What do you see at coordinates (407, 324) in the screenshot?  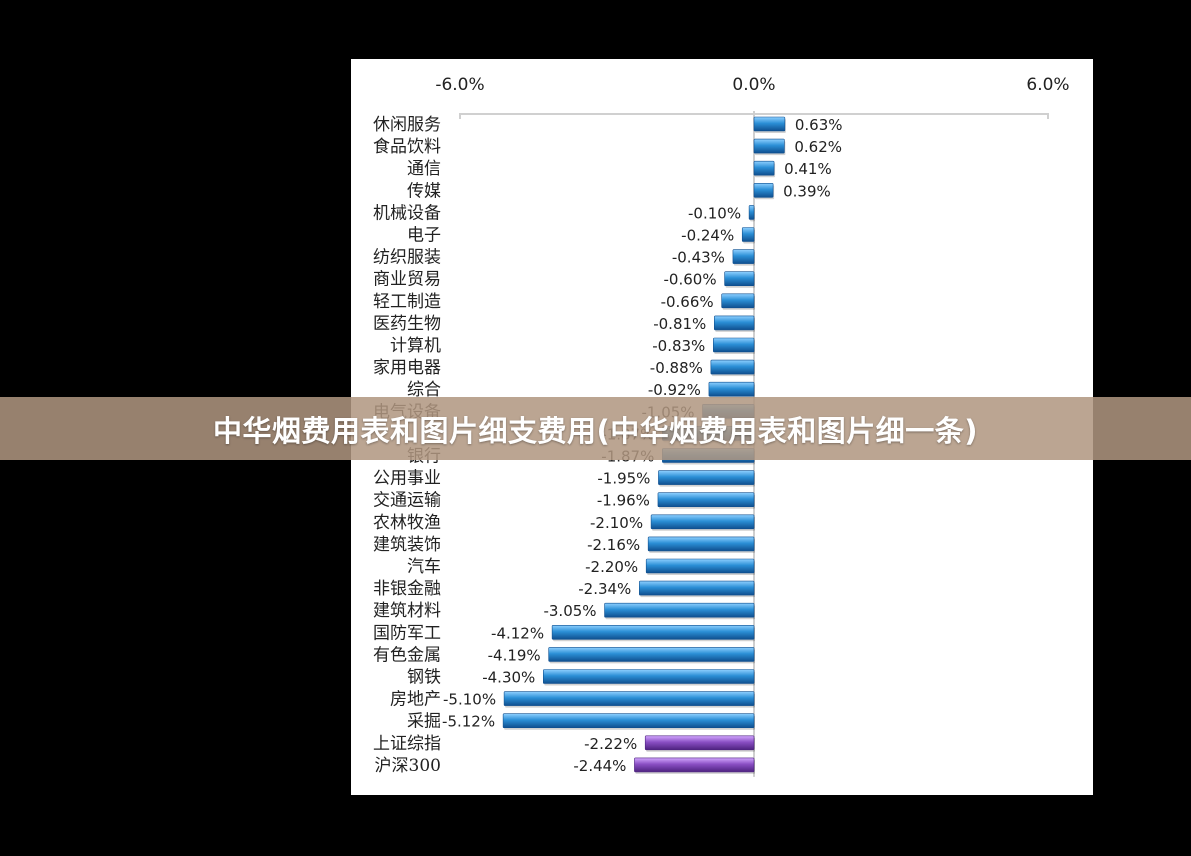 I see `category-label: 医药生物` at bounding box center [407, 324].